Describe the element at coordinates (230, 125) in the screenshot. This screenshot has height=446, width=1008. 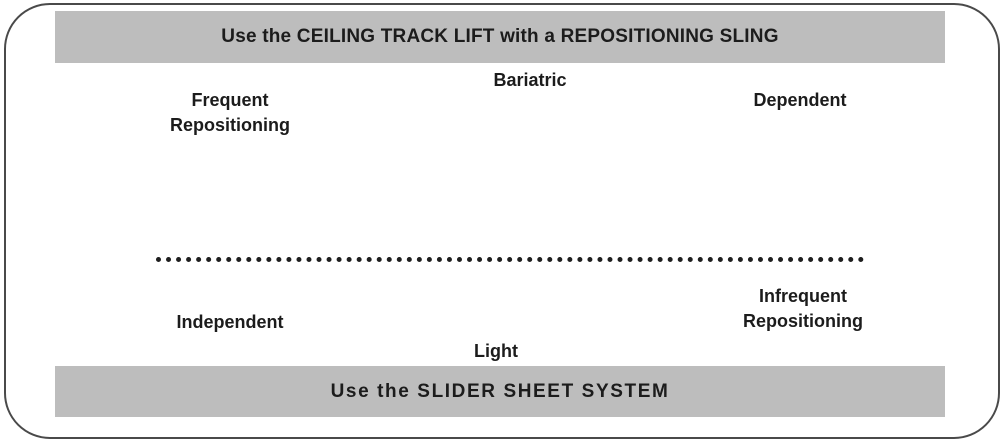
I see `frequent-repositioning-line-2: Repositioning` at that location.